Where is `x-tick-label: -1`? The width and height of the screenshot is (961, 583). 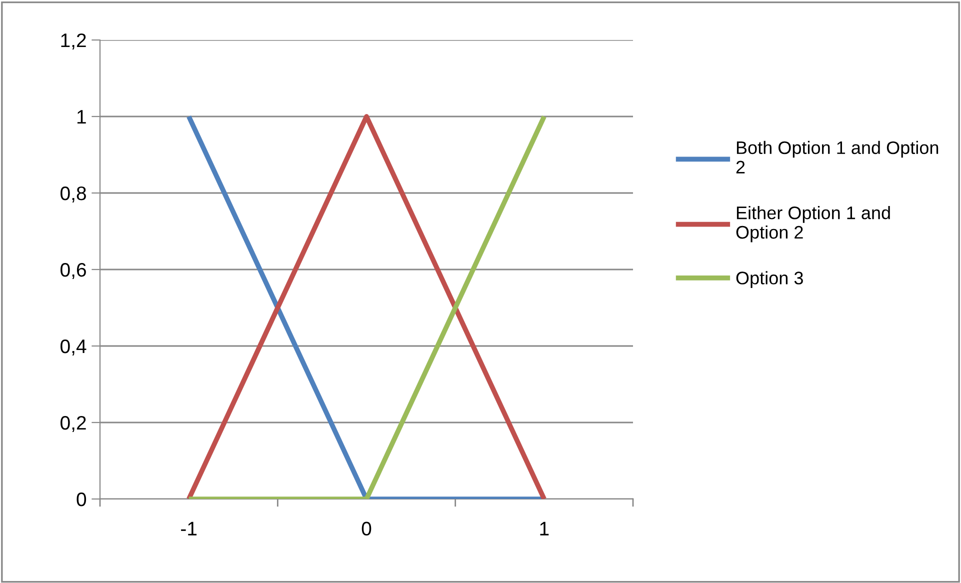 x-tick-label: -1 is located at coordinates (189, 529).